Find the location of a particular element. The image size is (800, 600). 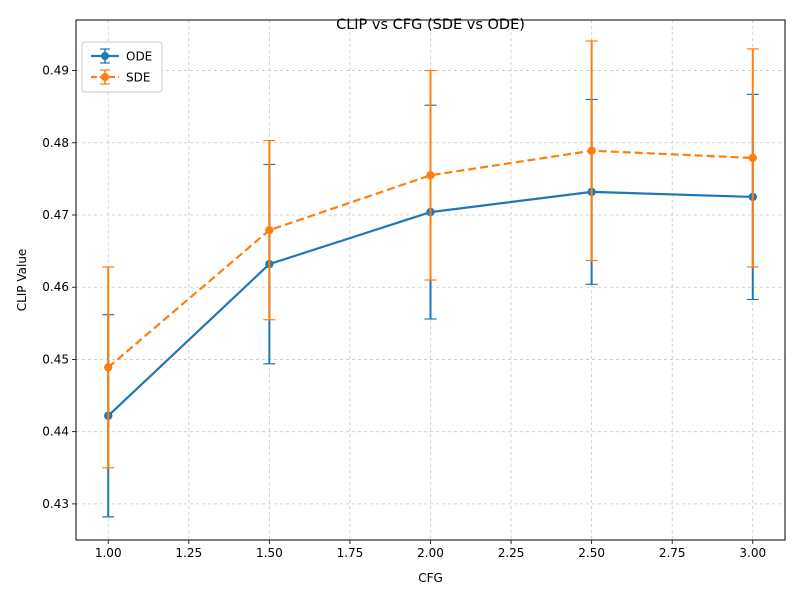

y-axis-title: CLIP Value is located at coordinates (22, 280).